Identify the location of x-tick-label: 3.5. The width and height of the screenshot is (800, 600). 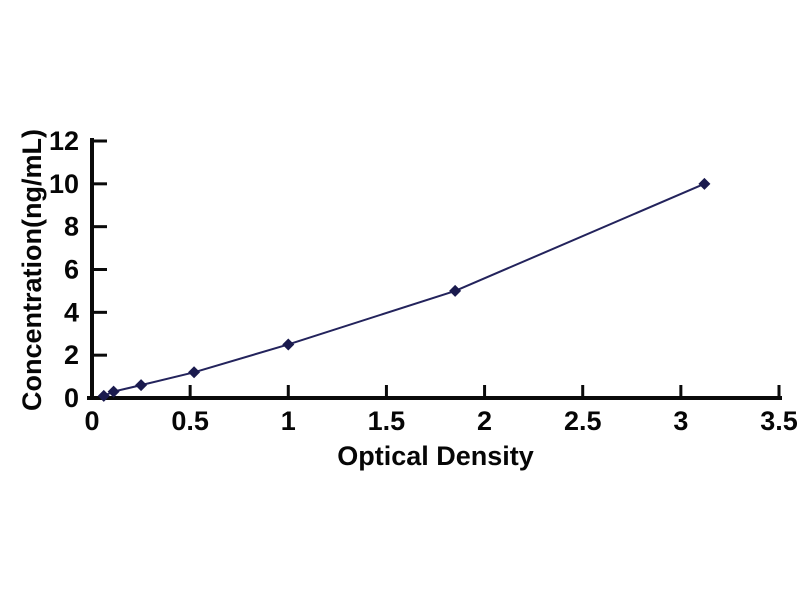
(779, 421).